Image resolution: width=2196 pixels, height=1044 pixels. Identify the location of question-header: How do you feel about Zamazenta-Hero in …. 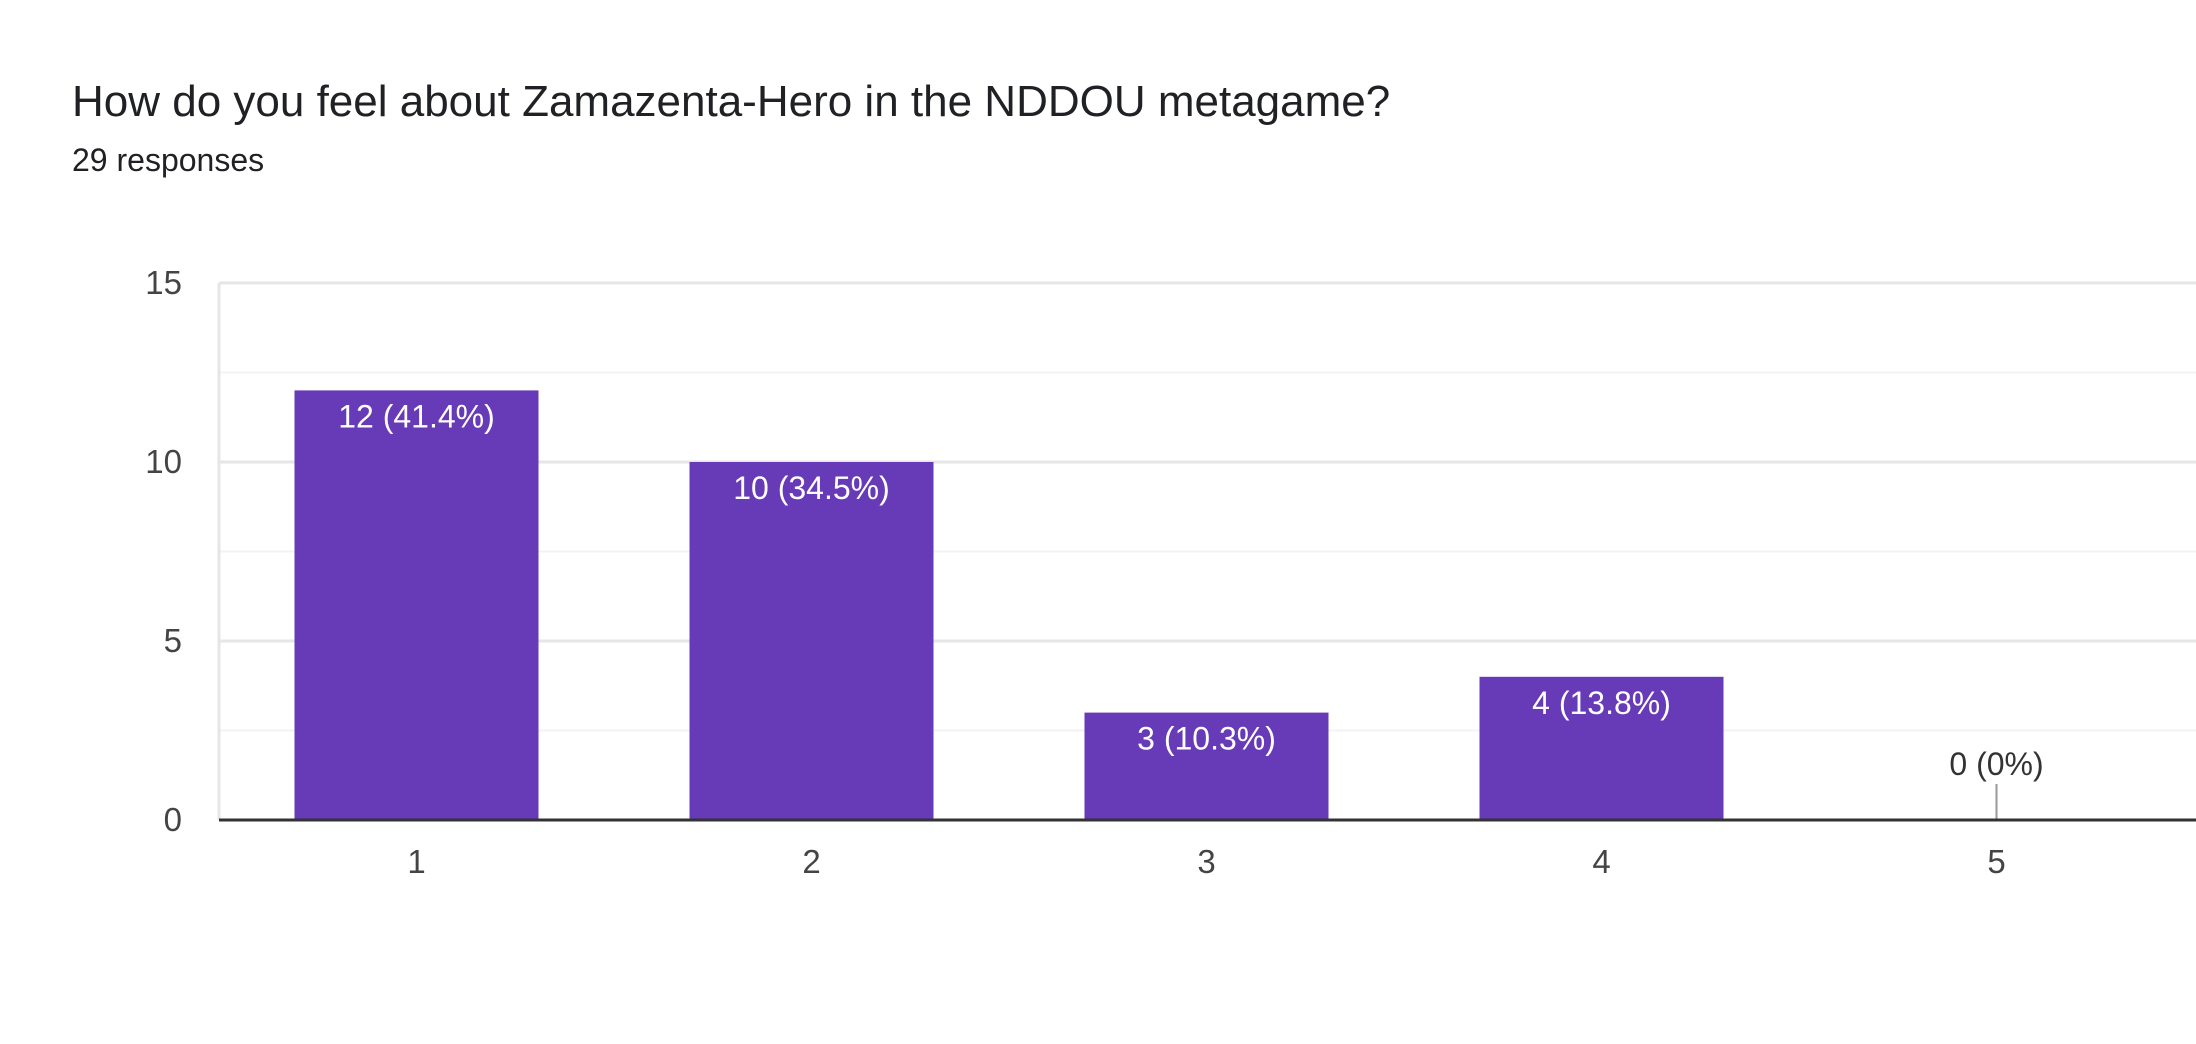
(731, 126).